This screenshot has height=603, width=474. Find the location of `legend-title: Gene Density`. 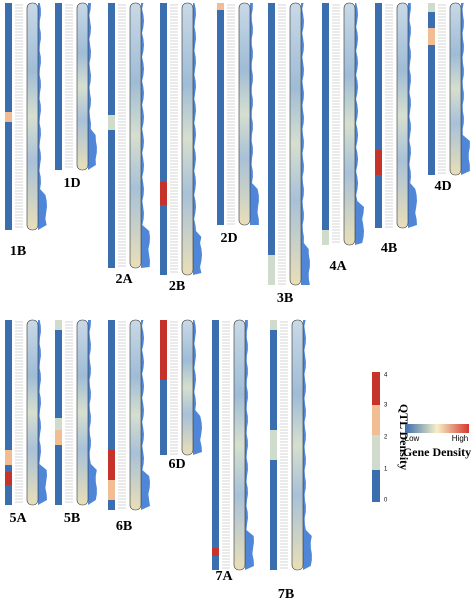

legend-title: Gene Density is located at coordinates (437, 452).